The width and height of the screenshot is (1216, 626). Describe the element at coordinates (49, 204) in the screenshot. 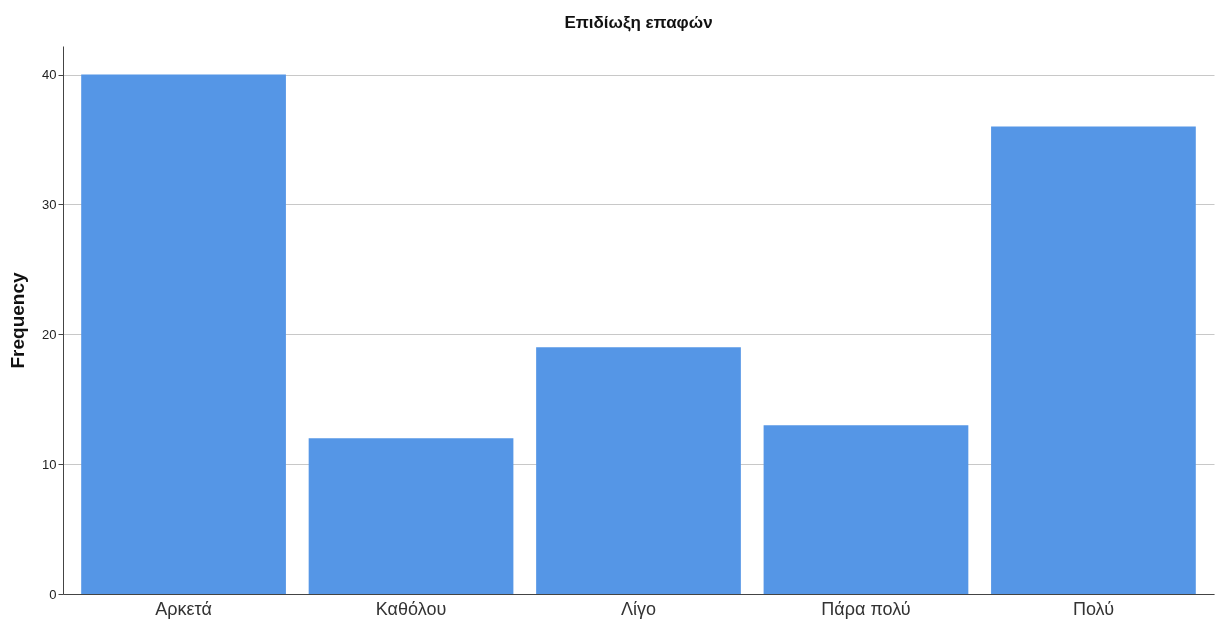

I see `y-tick-label: 30` at that location.